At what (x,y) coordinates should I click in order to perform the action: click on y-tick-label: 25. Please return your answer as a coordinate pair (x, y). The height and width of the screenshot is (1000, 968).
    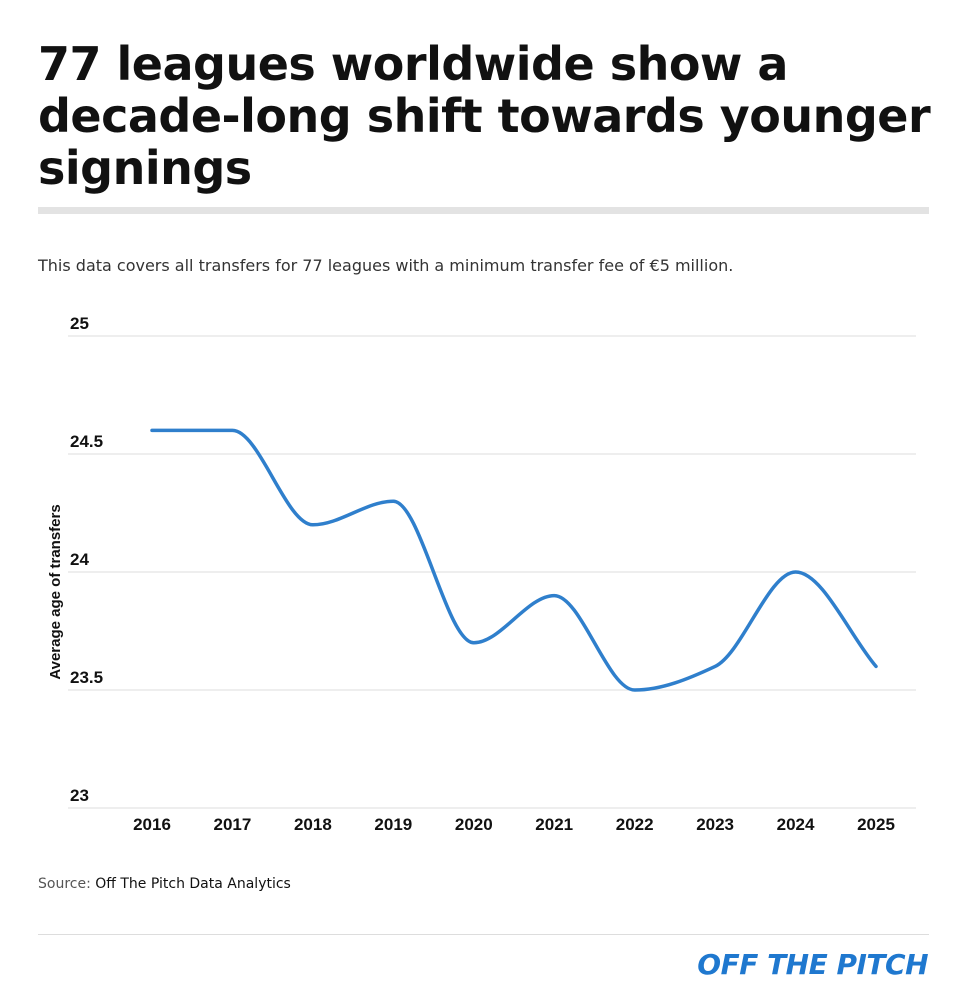
    Looking at the image, I should click on (79, 323).